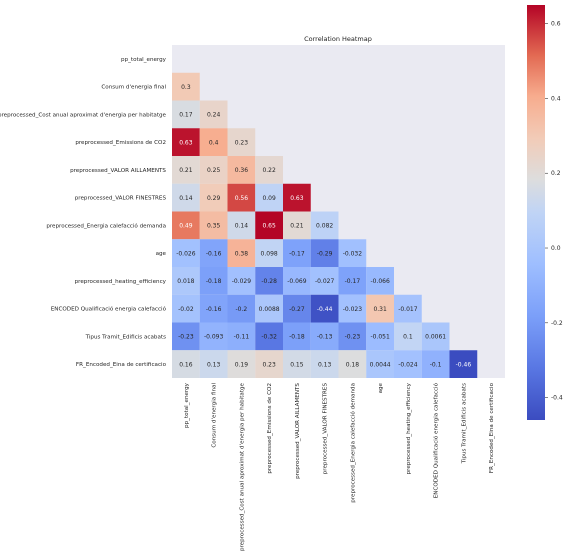 Image resolution: width=572 pixels, height=555 pixels. What do you see at coordinates (297, 281) in the screenshot?
I see `cell-value-label: -0.069` at bounding box center [297, 281].